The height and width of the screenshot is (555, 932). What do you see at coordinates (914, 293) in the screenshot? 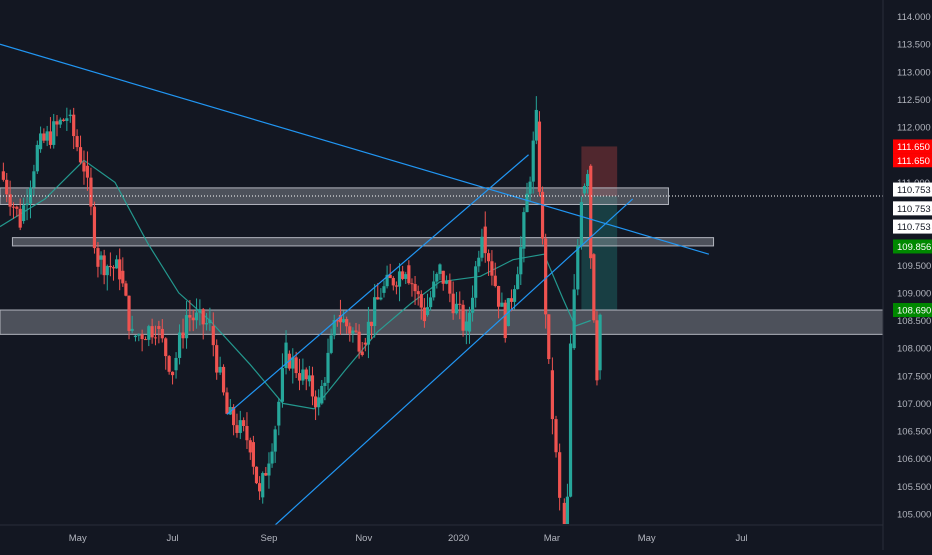
I see `price-tick-label: 109.000` at bounding box center [914, 293].